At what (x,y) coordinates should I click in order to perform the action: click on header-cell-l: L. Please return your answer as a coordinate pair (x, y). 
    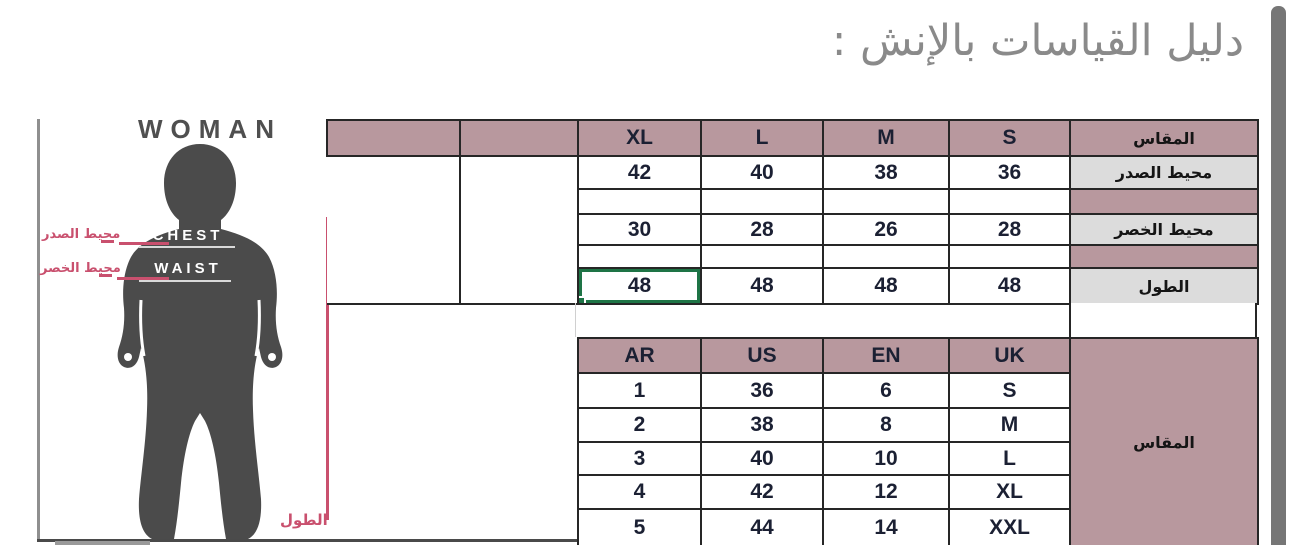
    Looking at the image, I should click on (762, 138).